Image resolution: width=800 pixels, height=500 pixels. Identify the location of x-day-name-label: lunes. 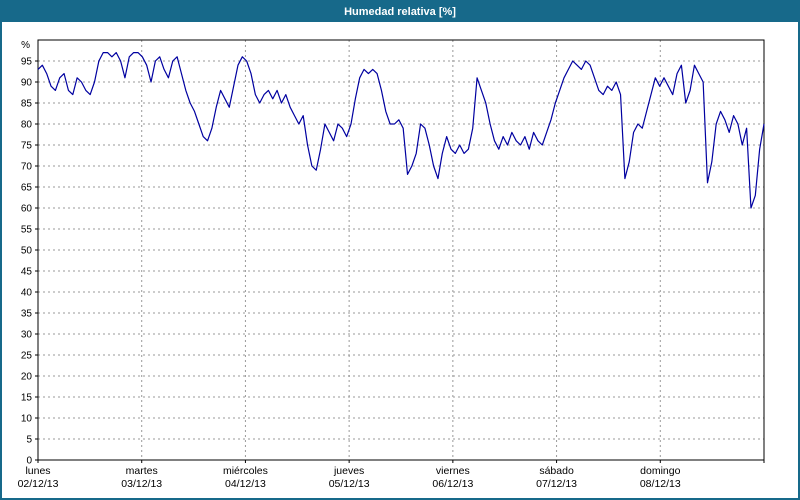
(37, 471).